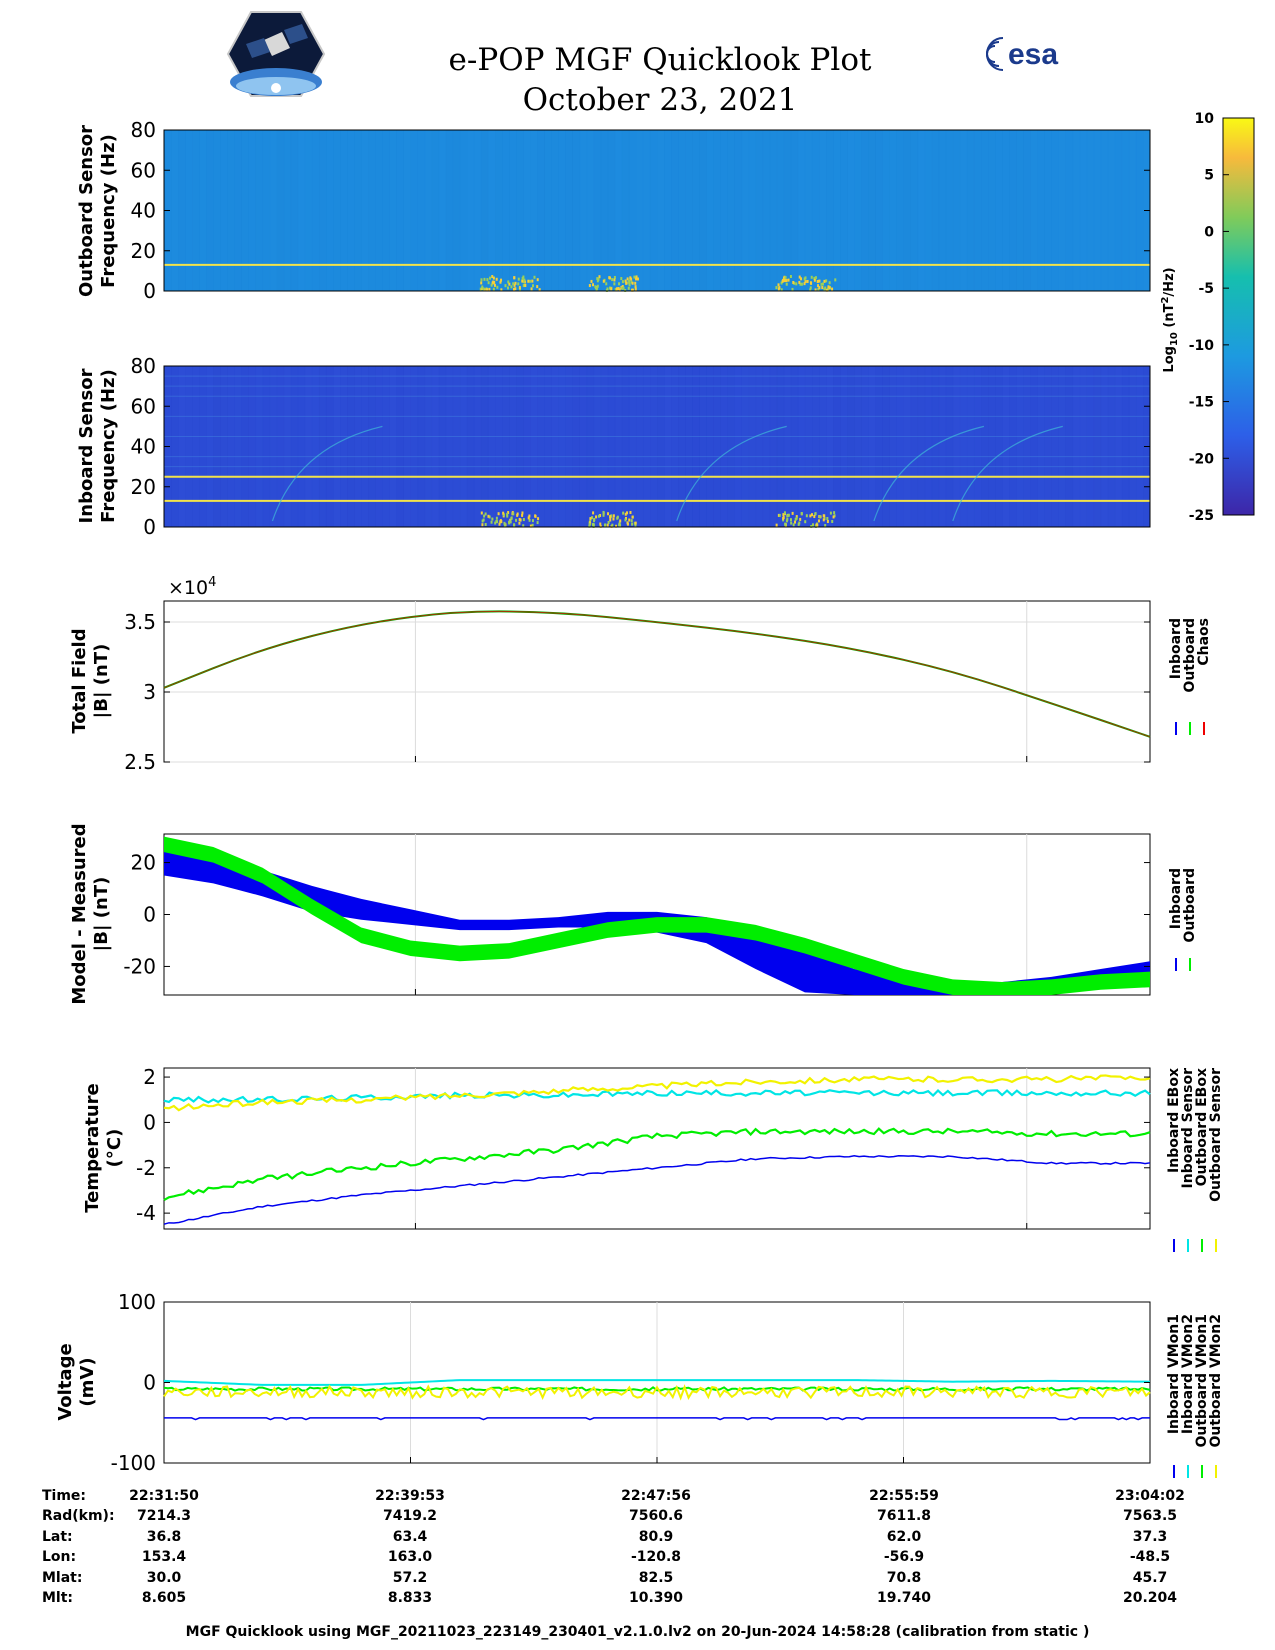  What do you see at coordinates (656, 1578) in the screenshot?
I see `orbit-cell: 82.5` at bounding box center [656, 1578].